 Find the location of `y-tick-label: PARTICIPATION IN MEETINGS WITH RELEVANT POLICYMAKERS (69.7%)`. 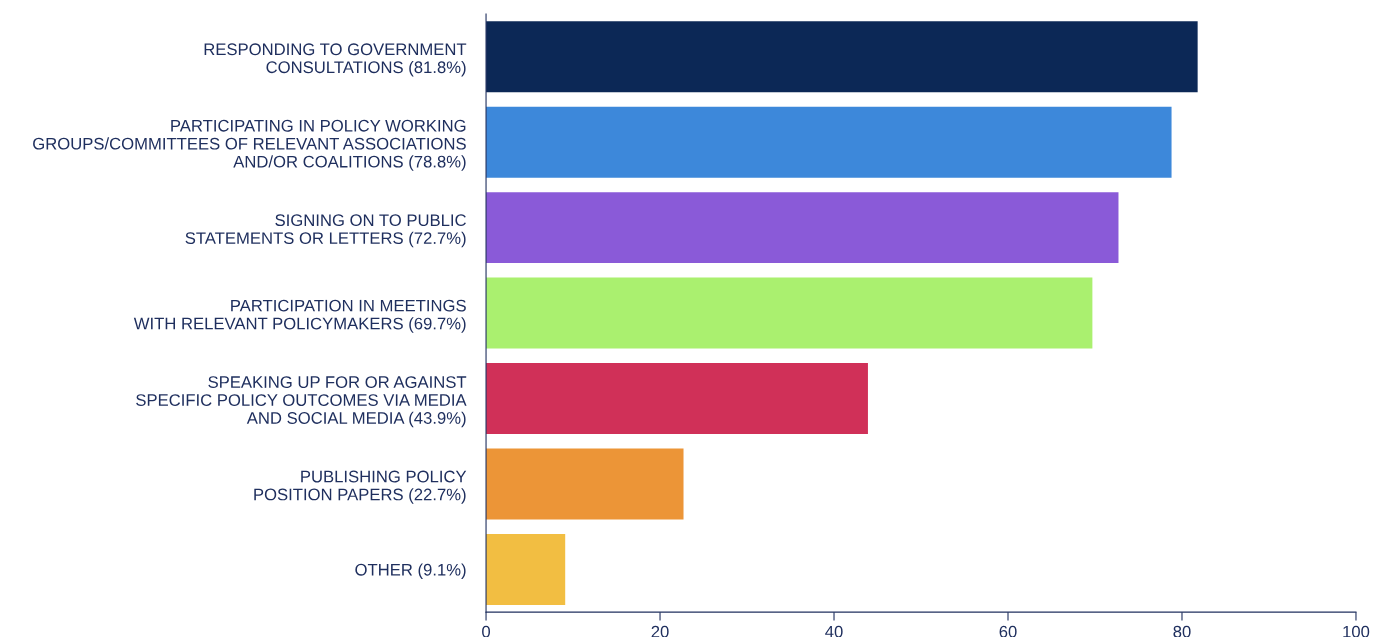

y-tick-label: PARTICIPATION IN MEETINGS WITH RELEVANT POLICYMAKERS (69.7%) is located at coordinates (299, 316).